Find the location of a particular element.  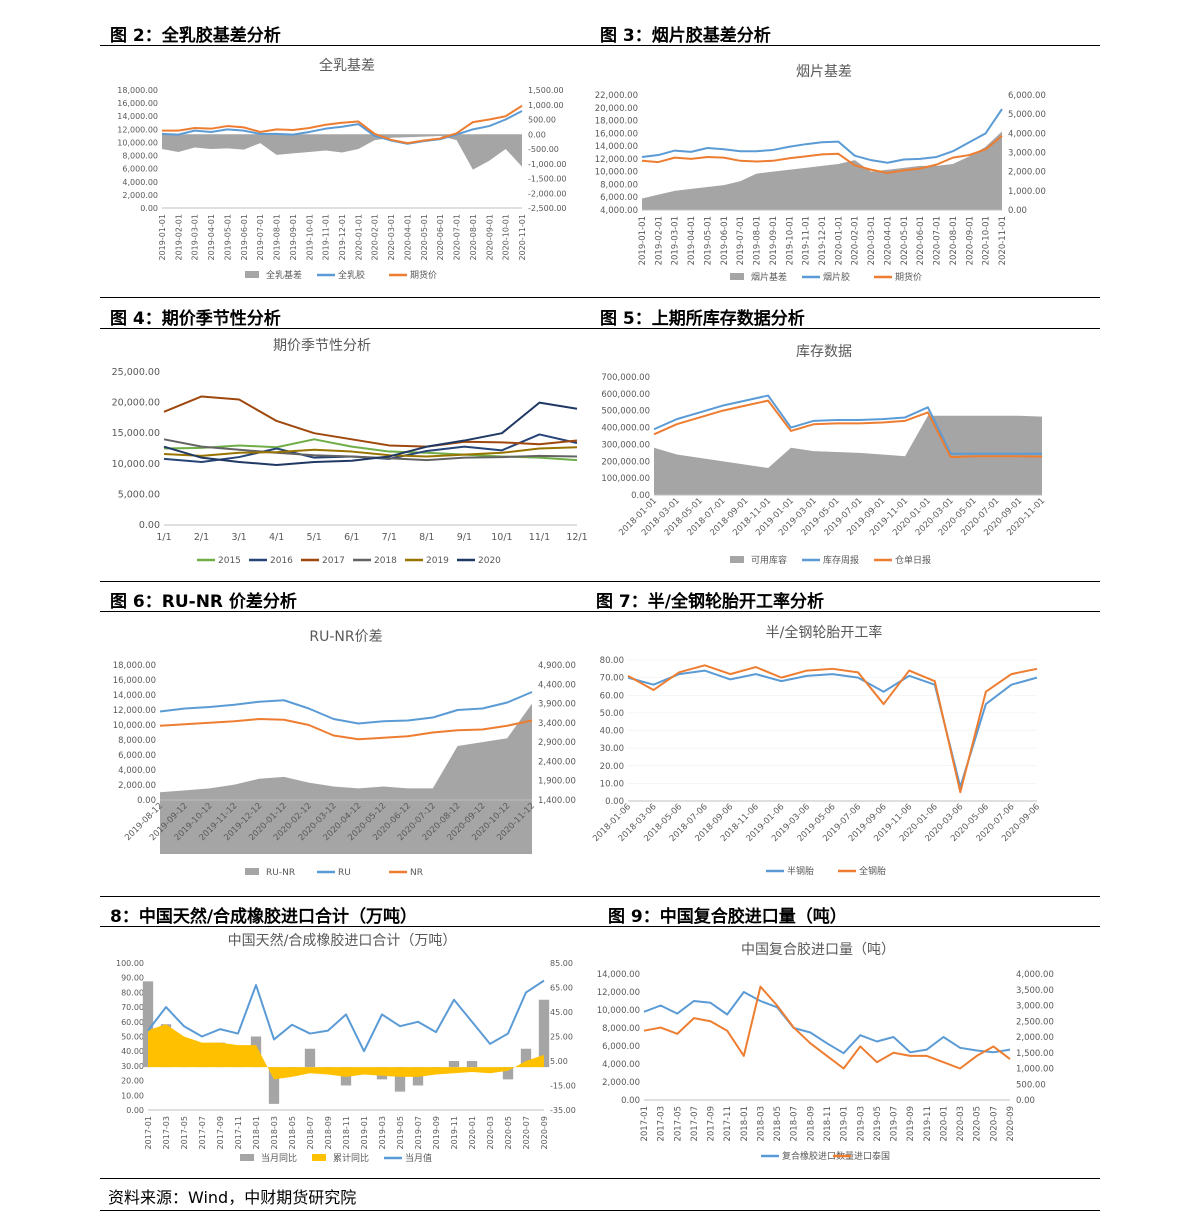

y2-tick-label: -2,000.00 is located at coordinates (547, 193).